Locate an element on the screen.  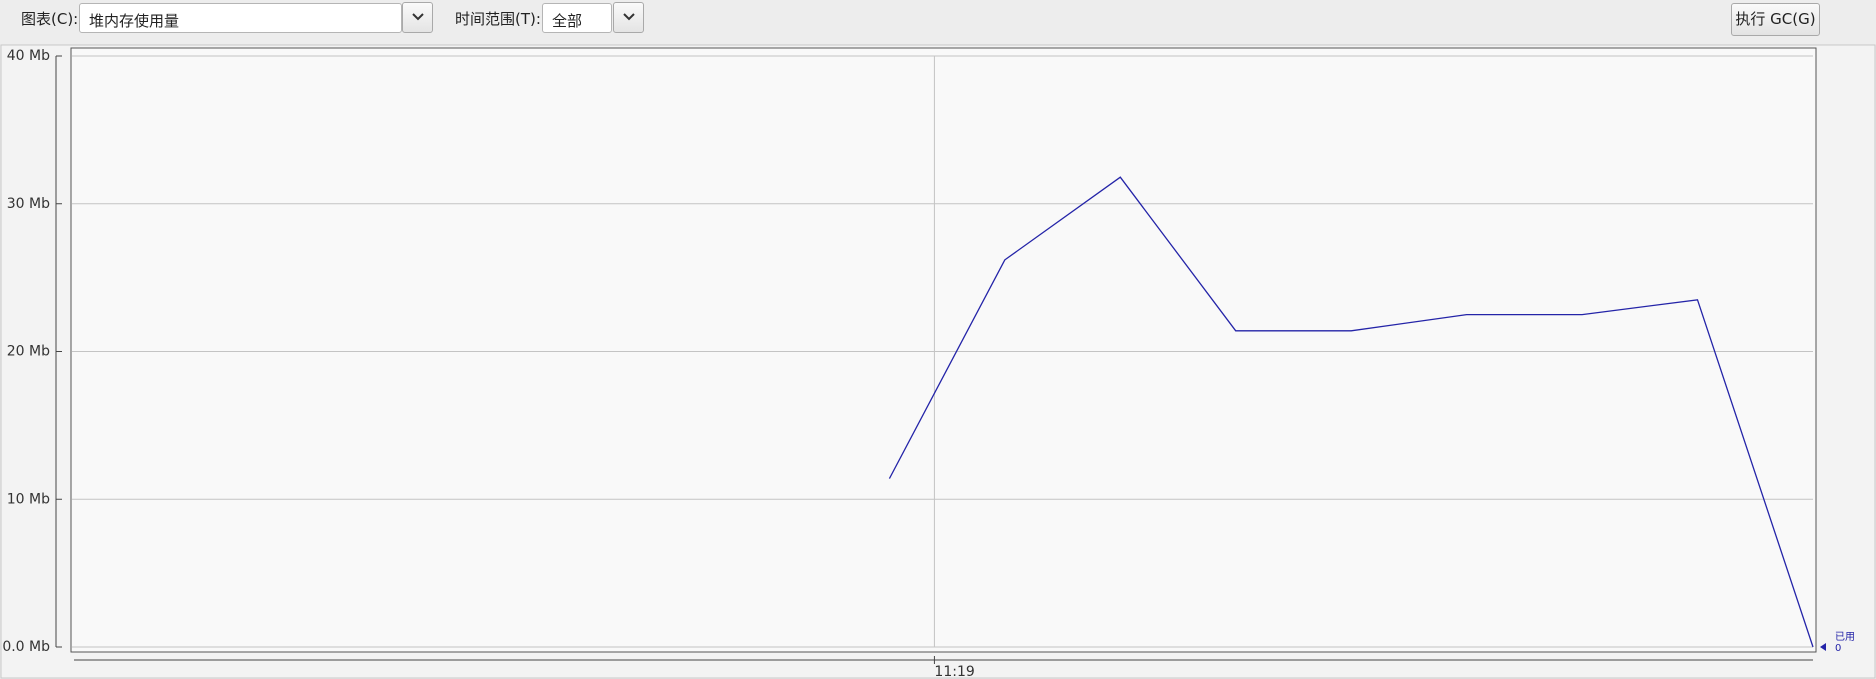
gc-button: 执行 GC(G) is located at coordinates (1775, 19).